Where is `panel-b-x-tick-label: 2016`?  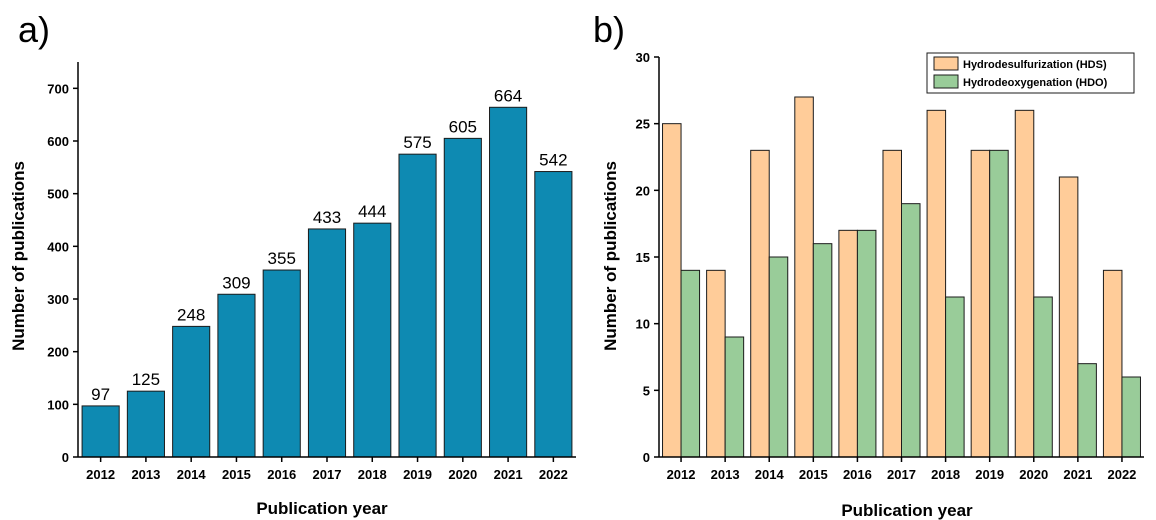 panel-b-x-tick-label: 2016 is located at coordinates (857, 474).